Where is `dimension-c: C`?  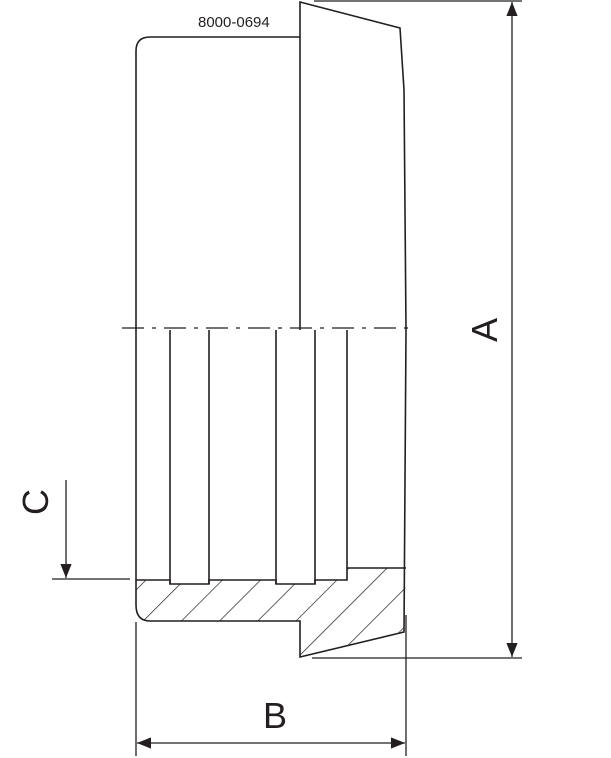
dimension-c: C is located at coordinates (72, 530).